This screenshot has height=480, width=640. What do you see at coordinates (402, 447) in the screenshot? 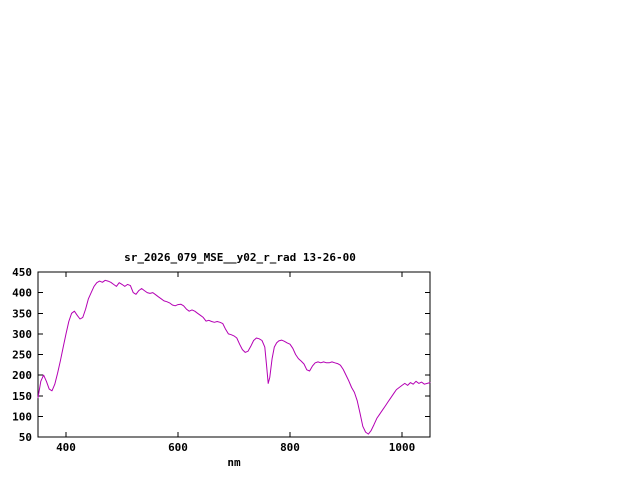
I see `x-tick-label: 1000` at bounding box center [402, 447].